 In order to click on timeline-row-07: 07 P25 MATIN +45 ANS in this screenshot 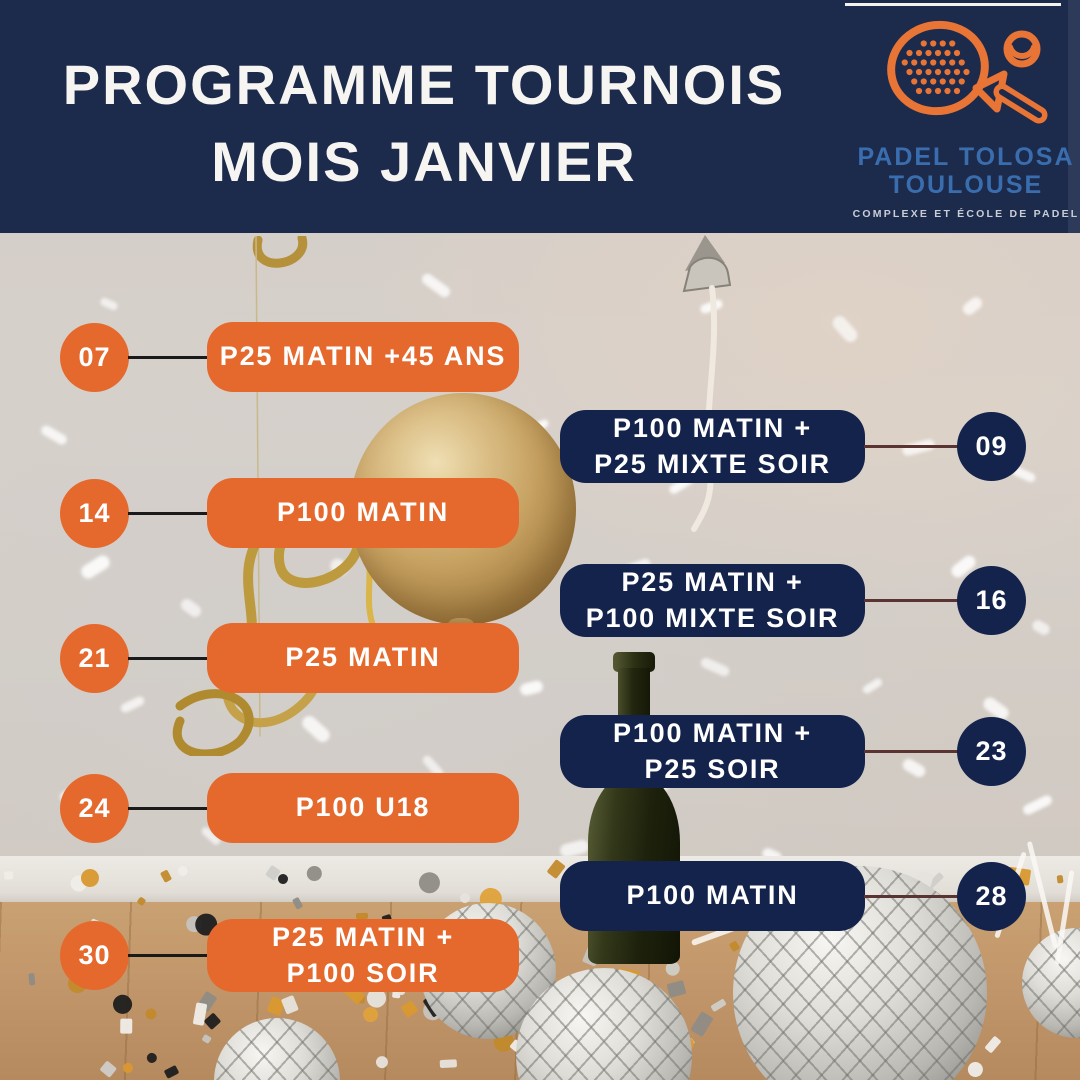, I will do `click(540, 357)`.